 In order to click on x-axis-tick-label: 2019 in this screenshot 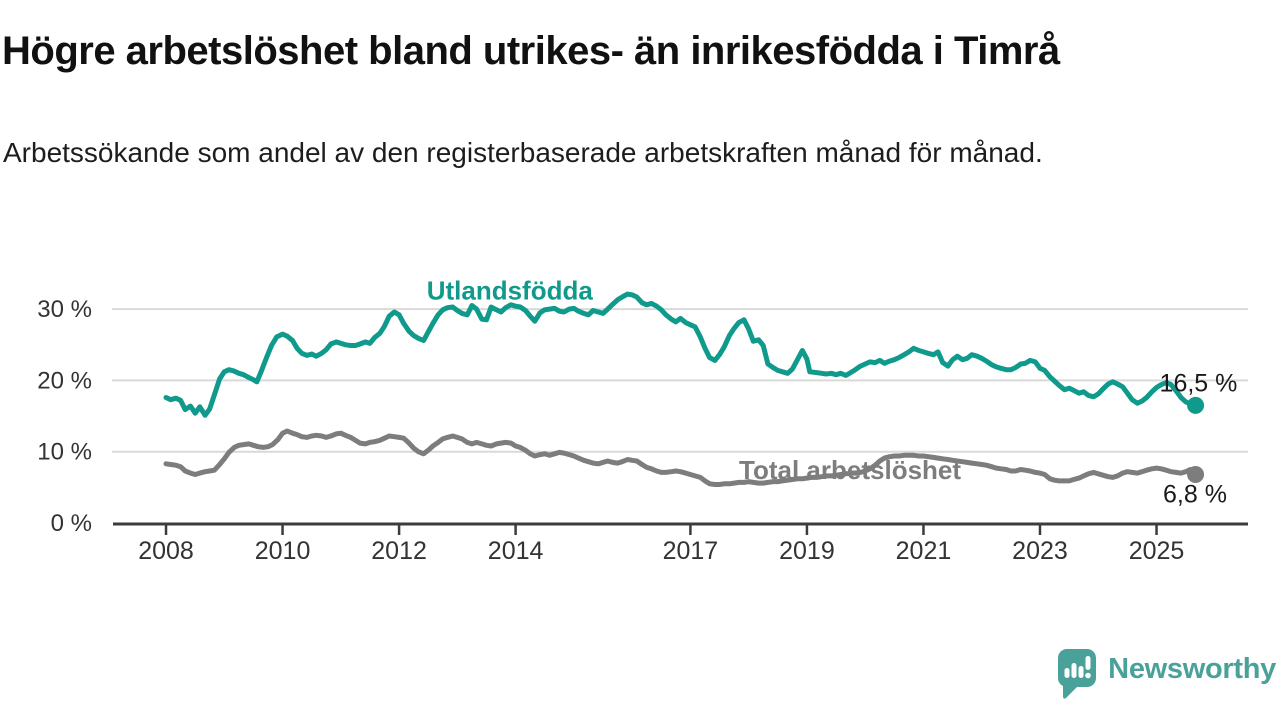, I will do `click(807, 551)`.